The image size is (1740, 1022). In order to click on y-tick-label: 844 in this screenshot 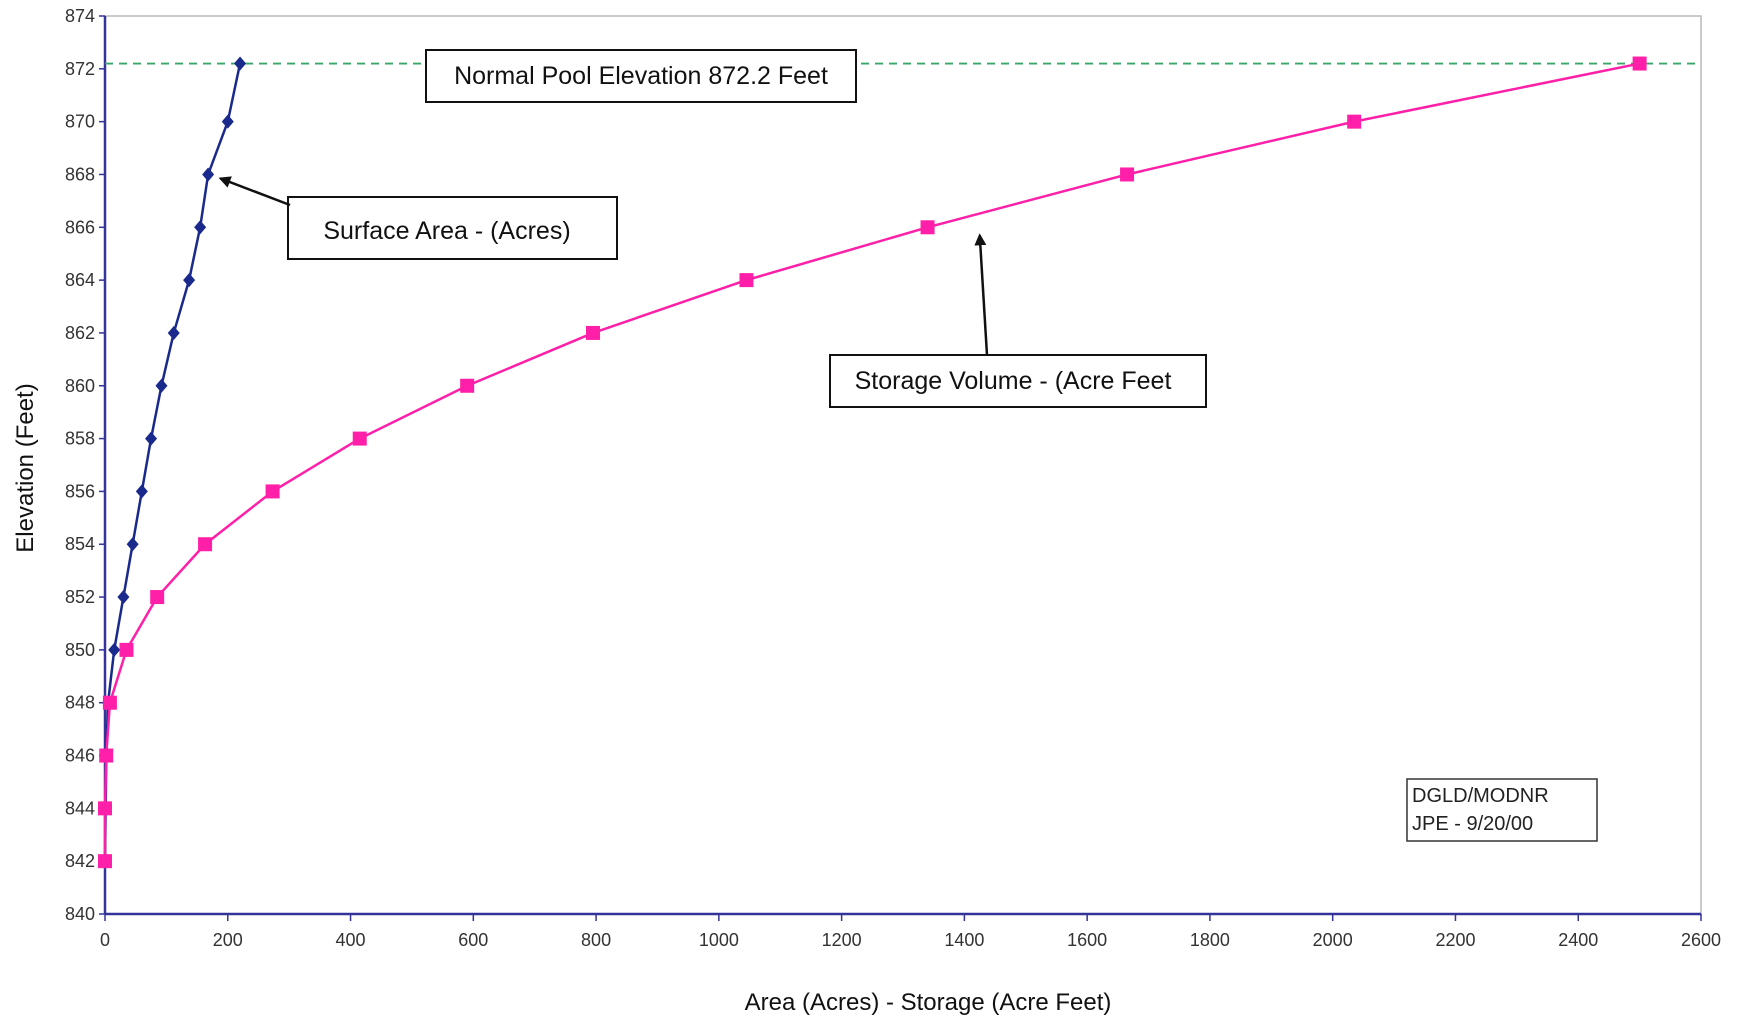, I will do `click(80, 808)`.